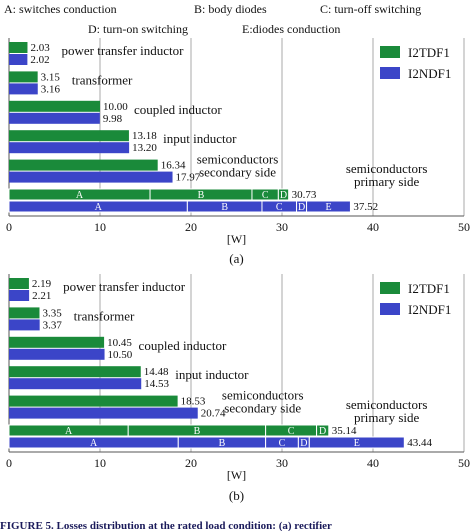  What do you see at coordinates (236, 475) in the screenshot?
I see `x-axis-label: [W]` at bounding box center [236, 475].